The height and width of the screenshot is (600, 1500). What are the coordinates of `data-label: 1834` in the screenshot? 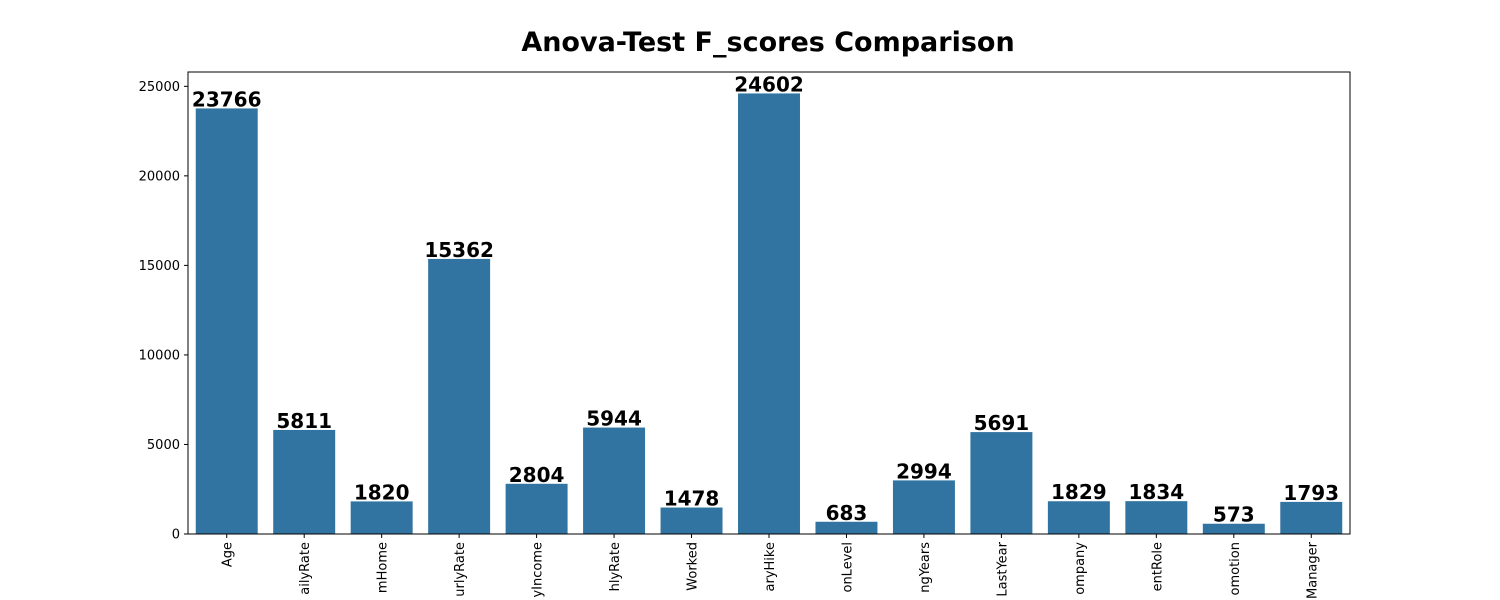 It's located at (1156, 492).